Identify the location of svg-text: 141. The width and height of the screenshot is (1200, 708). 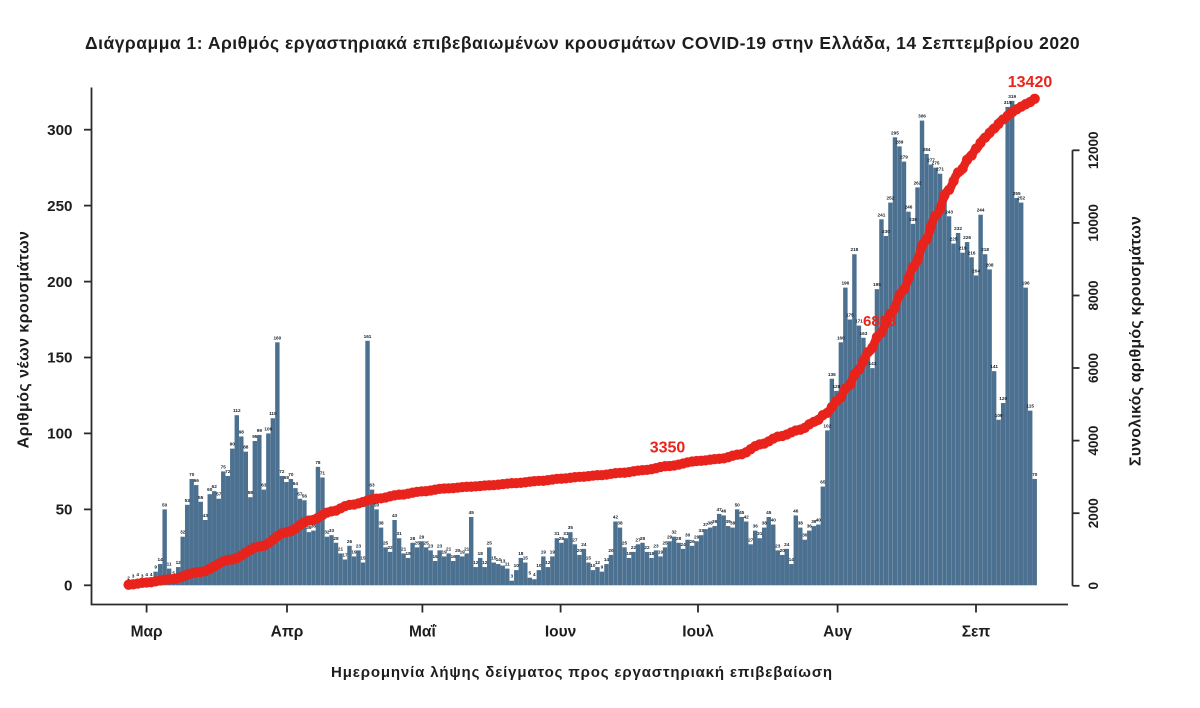
(994, 366).